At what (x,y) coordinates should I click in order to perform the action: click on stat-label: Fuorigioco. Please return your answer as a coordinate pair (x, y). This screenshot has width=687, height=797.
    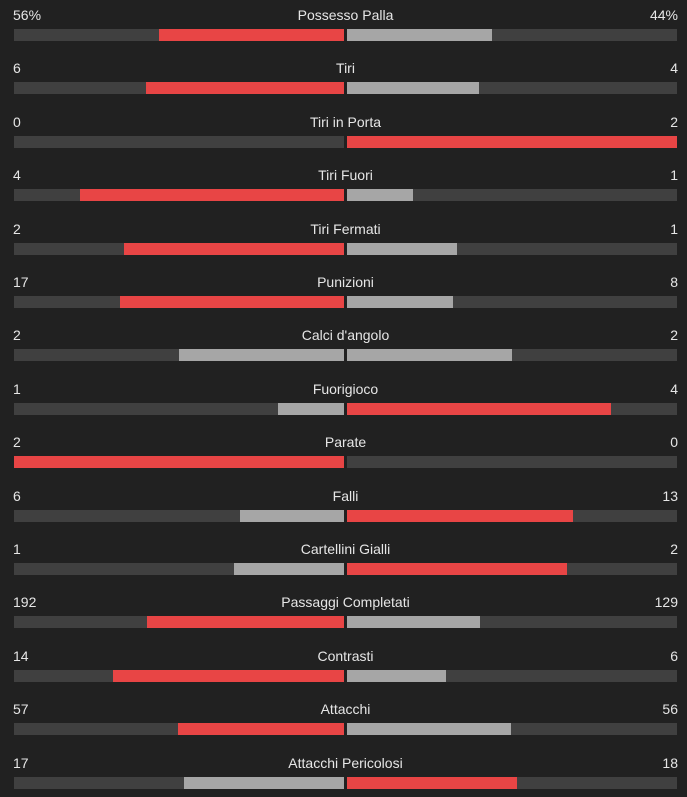
    Looking at the image, I should click on (345, 389).